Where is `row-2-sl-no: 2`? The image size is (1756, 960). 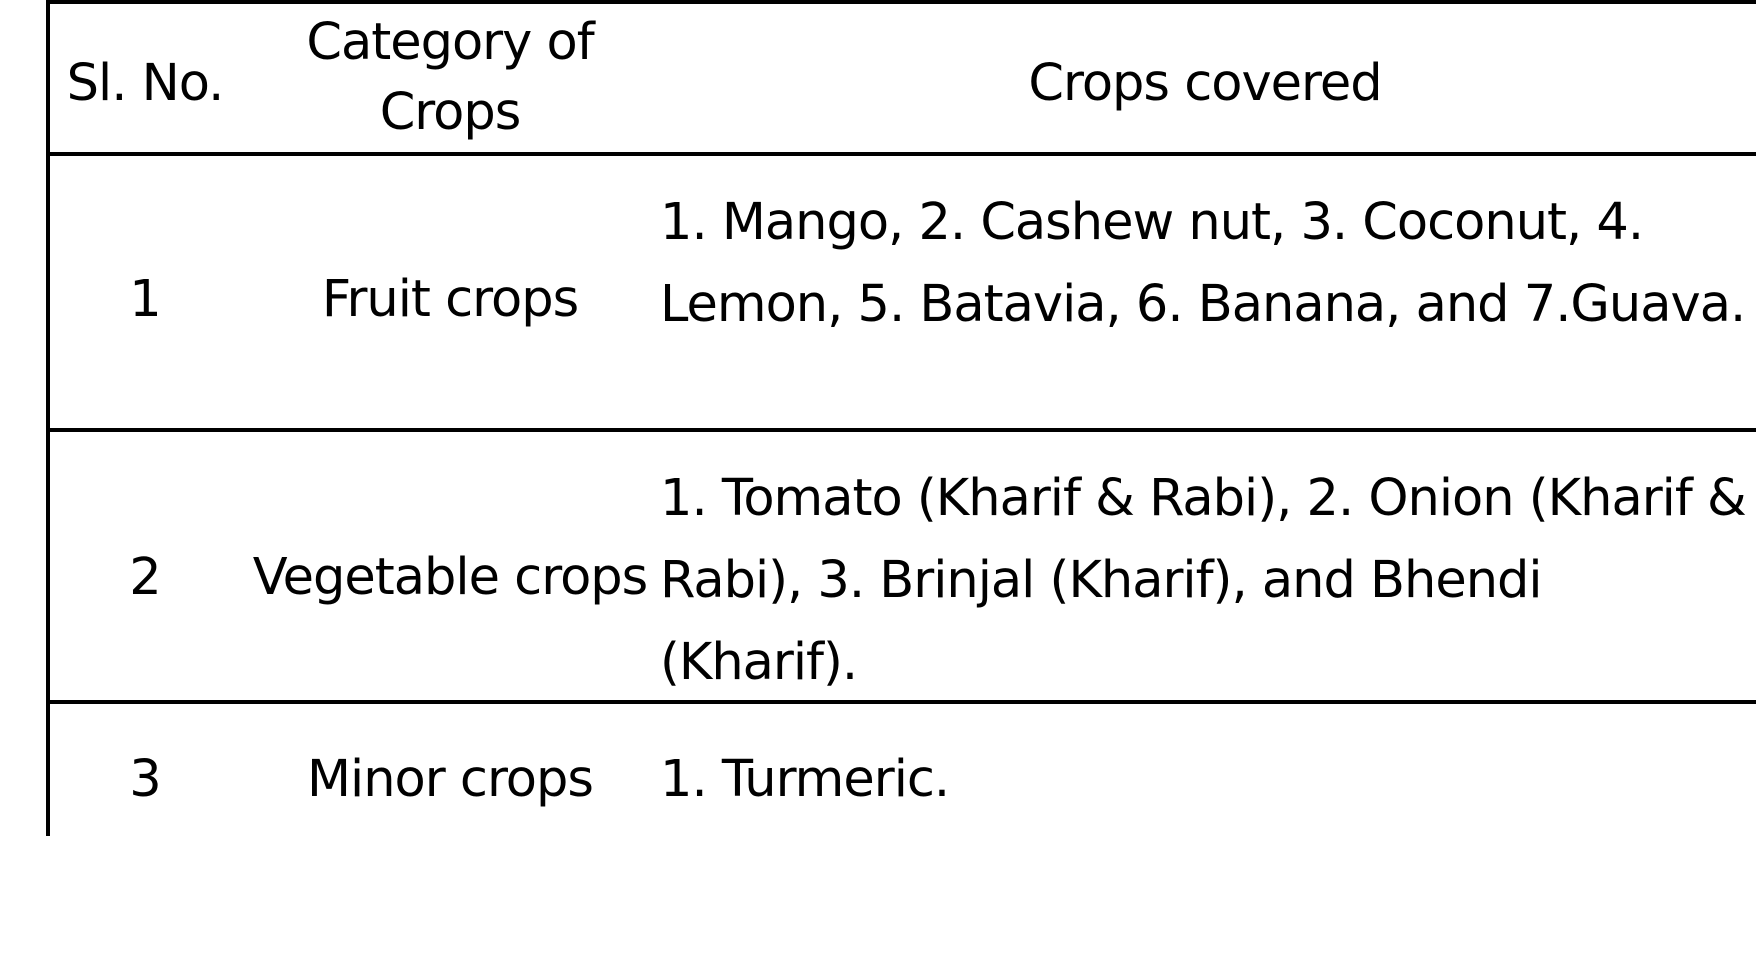 row-2-sl-no: 2 is located at coordinates (145, 577).